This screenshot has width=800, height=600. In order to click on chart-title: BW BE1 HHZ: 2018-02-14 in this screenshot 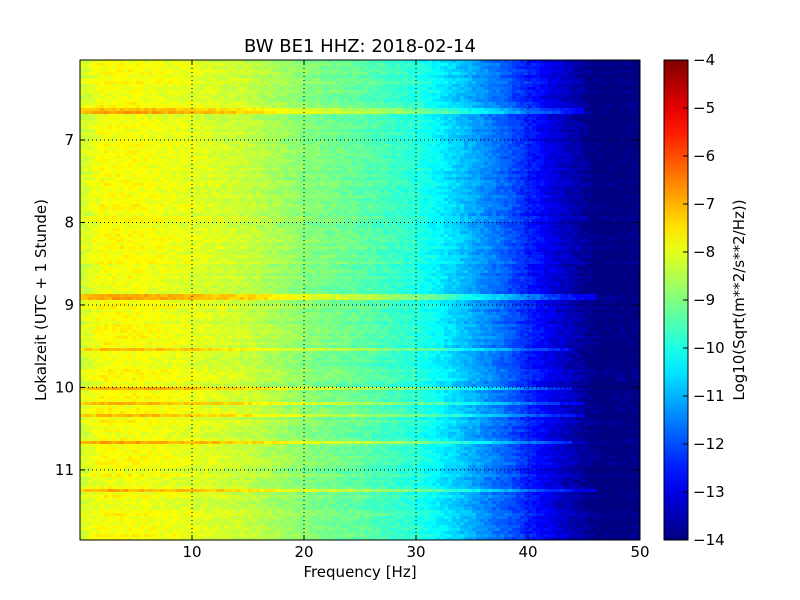, I will do `click(360, 46)`.